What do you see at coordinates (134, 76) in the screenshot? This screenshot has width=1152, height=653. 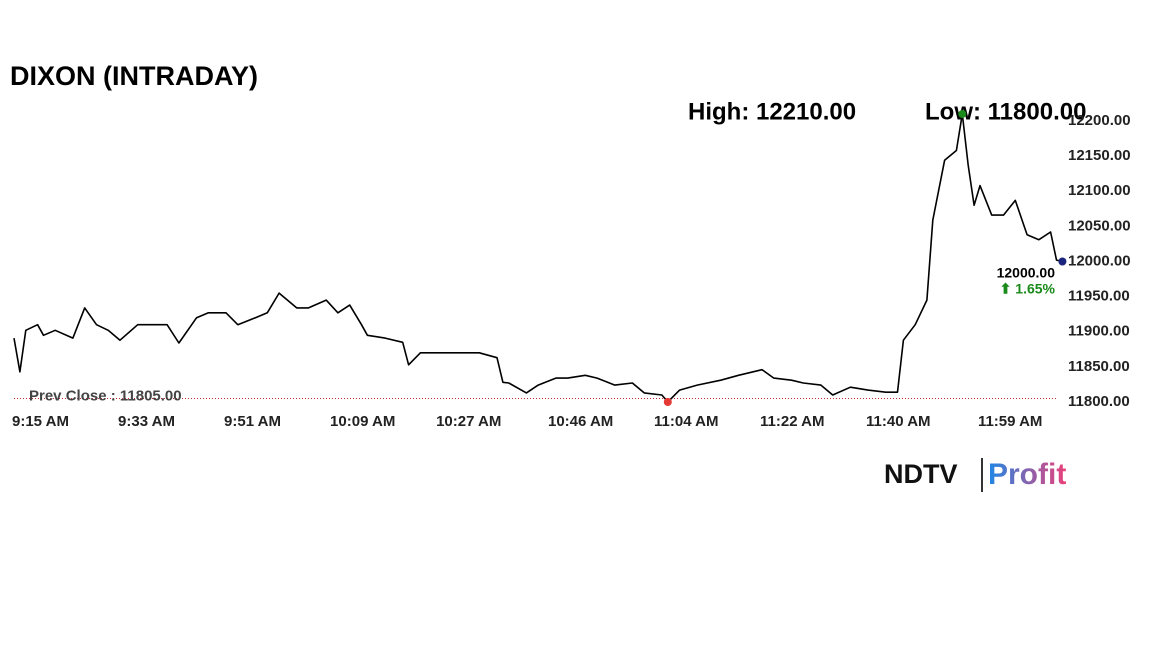 I see `chart-title: DIXON (INTRADAY)` at bounding box center [134, 76].